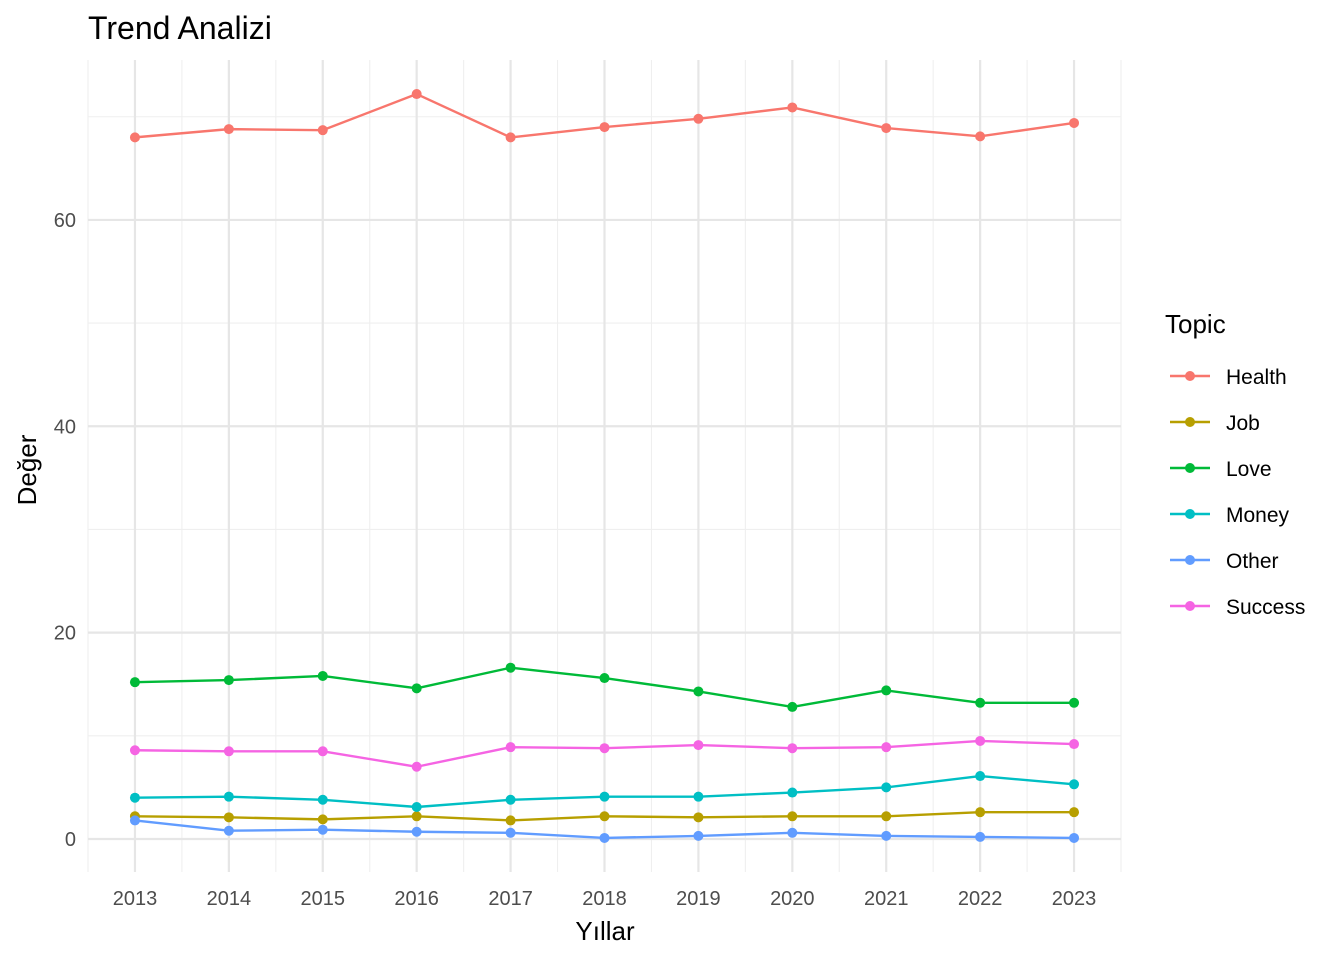 This screenshot has height=960, width=1344. I want to click on y-tick-label: 0, so click(70, 840).